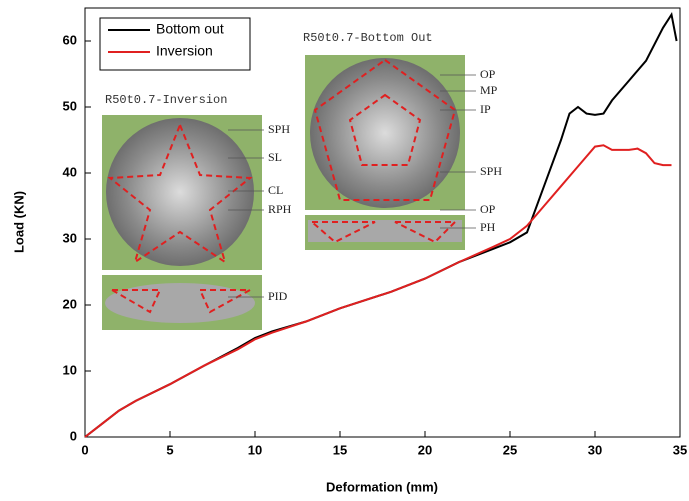  Describe the element at coordinates (278, 296) in the screenshot. I see `inset-label: PID` at that location.